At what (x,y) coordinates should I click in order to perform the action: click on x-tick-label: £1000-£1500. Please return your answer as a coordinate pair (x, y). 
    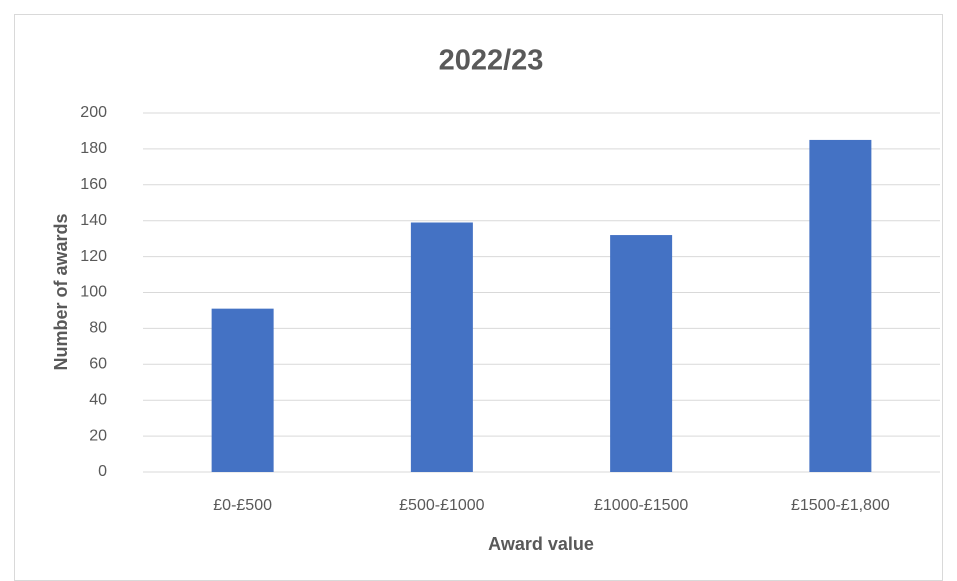
    Looking at the image, I should click on (641, 505).